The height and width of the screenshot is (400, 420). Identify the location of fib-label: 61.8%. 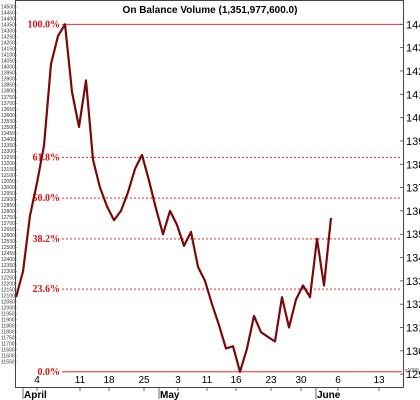
(47, 157).